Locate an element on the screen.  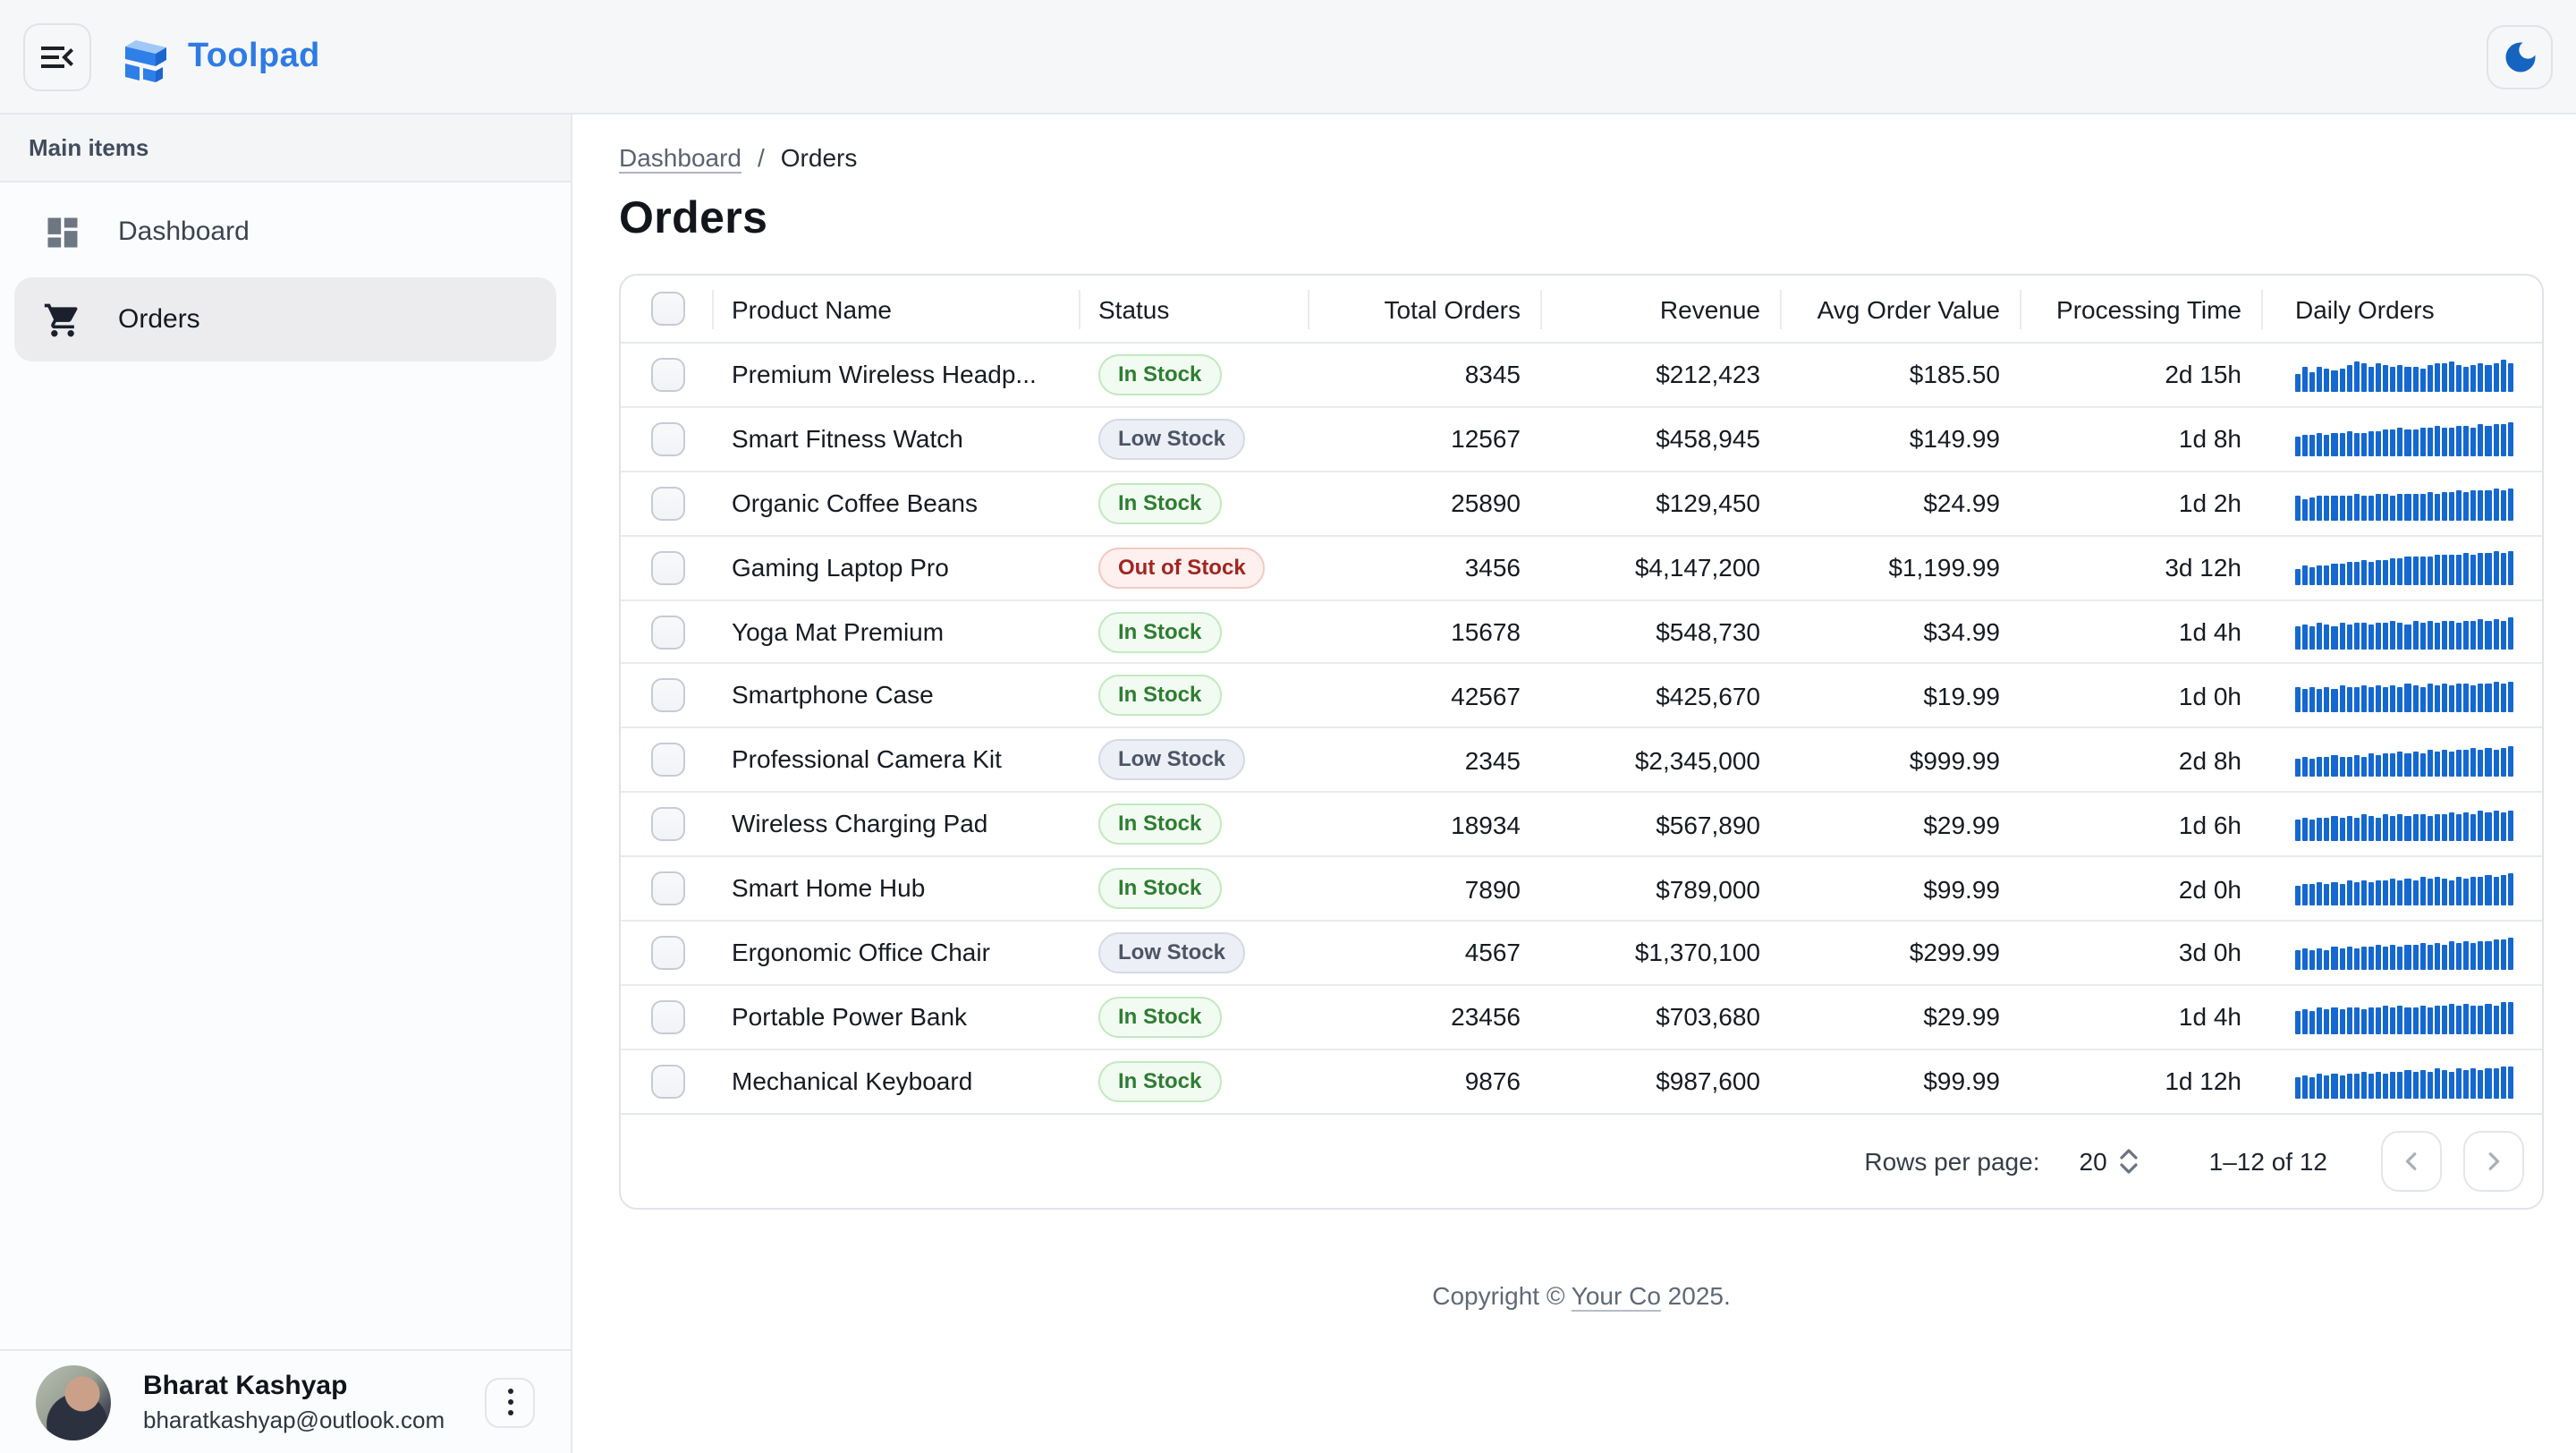
sidebar-item-label: Orders is located at coordinates (159, 319).